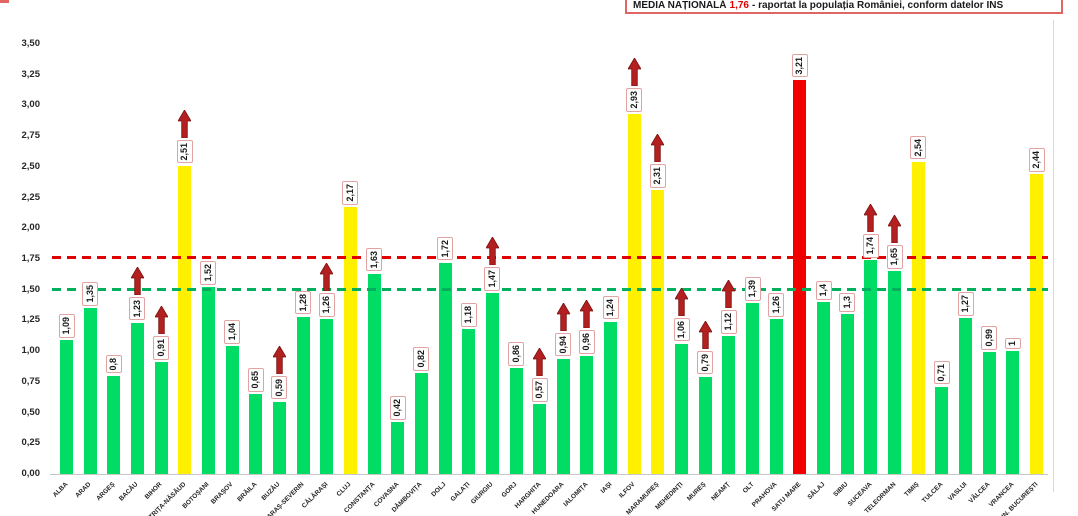  What do you see at coordinates (161, 348) in the screenshot?
I see `value-label: 0,91` at bounding box center [161, 348].